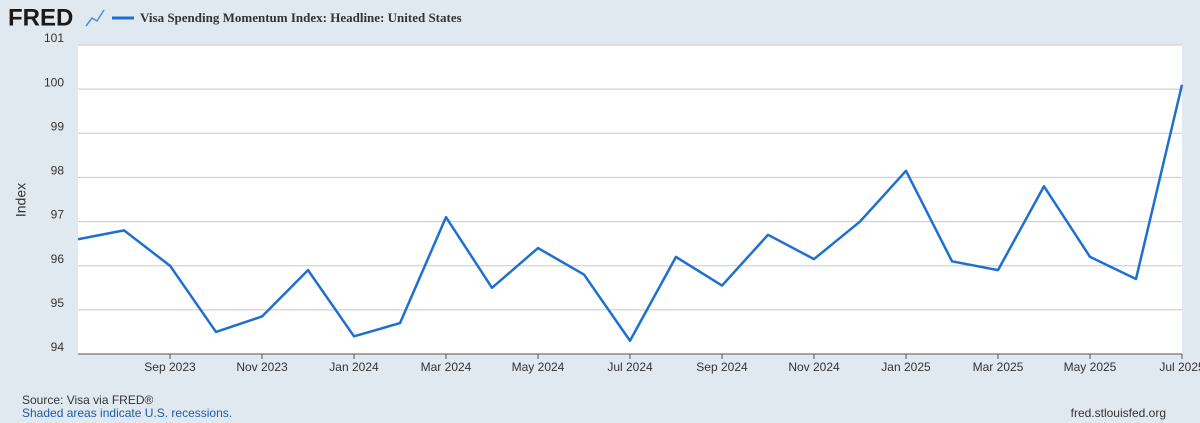 The width and height of the screenshot is (1200, 423). I want to click on y-tick-label: 101, so click(54, 38).